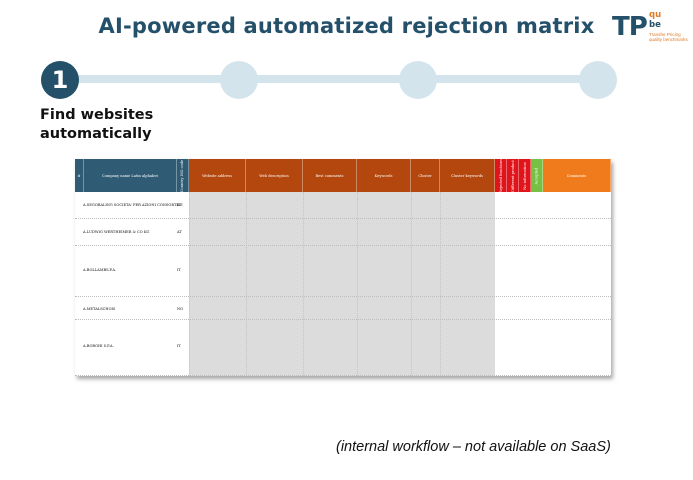 The image size is (693, 480). Describe the element at coordinates (274, 175) in the screenshot. I see `column-header: Web description` at that location.